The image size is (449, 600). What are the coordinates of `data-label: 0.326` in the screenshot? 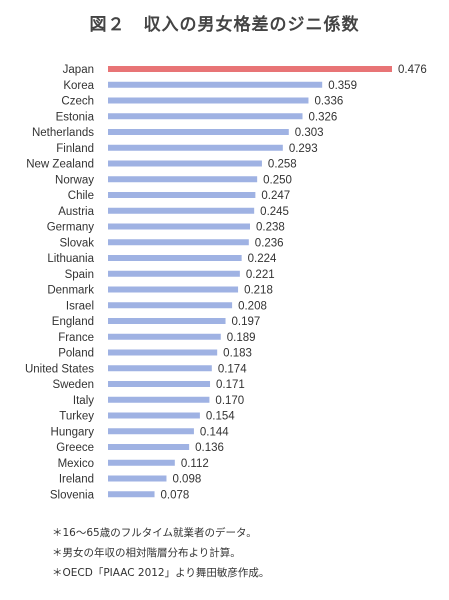 It's located at (323, 117).